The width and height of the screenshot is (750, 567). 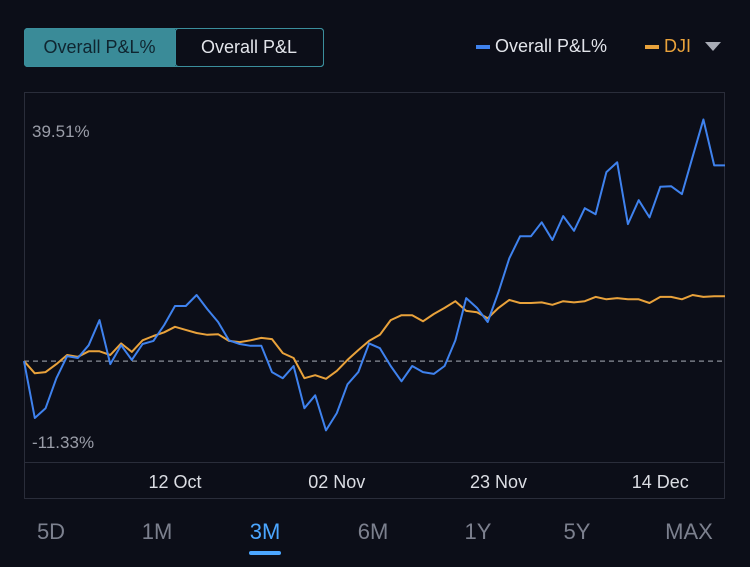 What do you see at coordinates (63, 442) in the screenshot?
I see `y-tick-label: -11.33%` at bounding box center [63, 442].